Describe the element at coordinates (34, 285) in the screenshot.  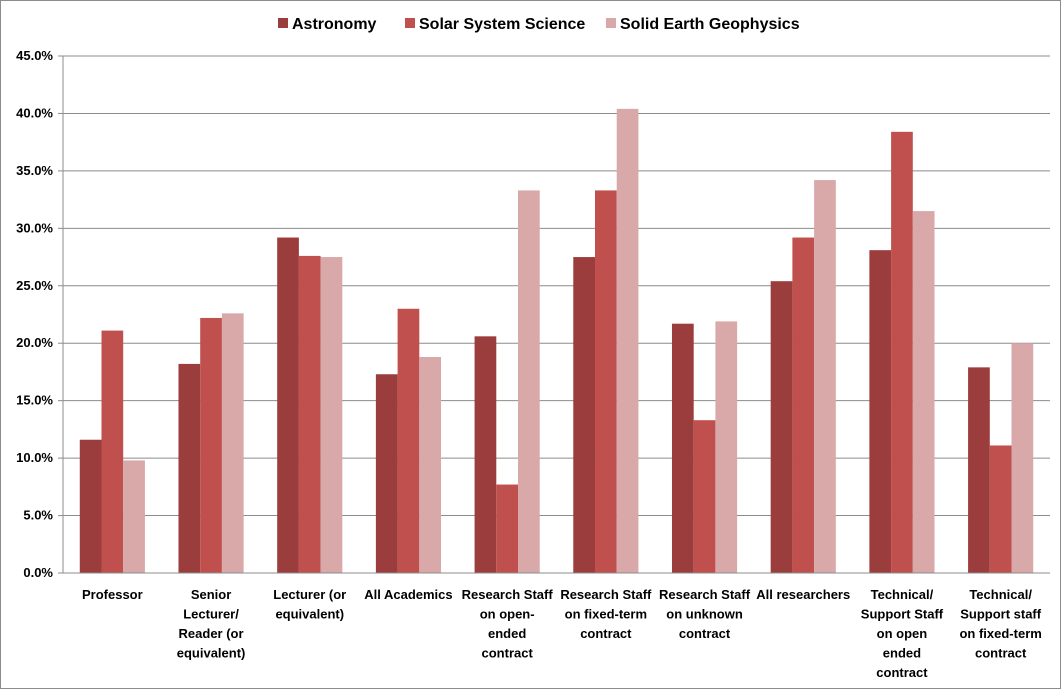
I see `y-tick-label: 25.0%` at that location.